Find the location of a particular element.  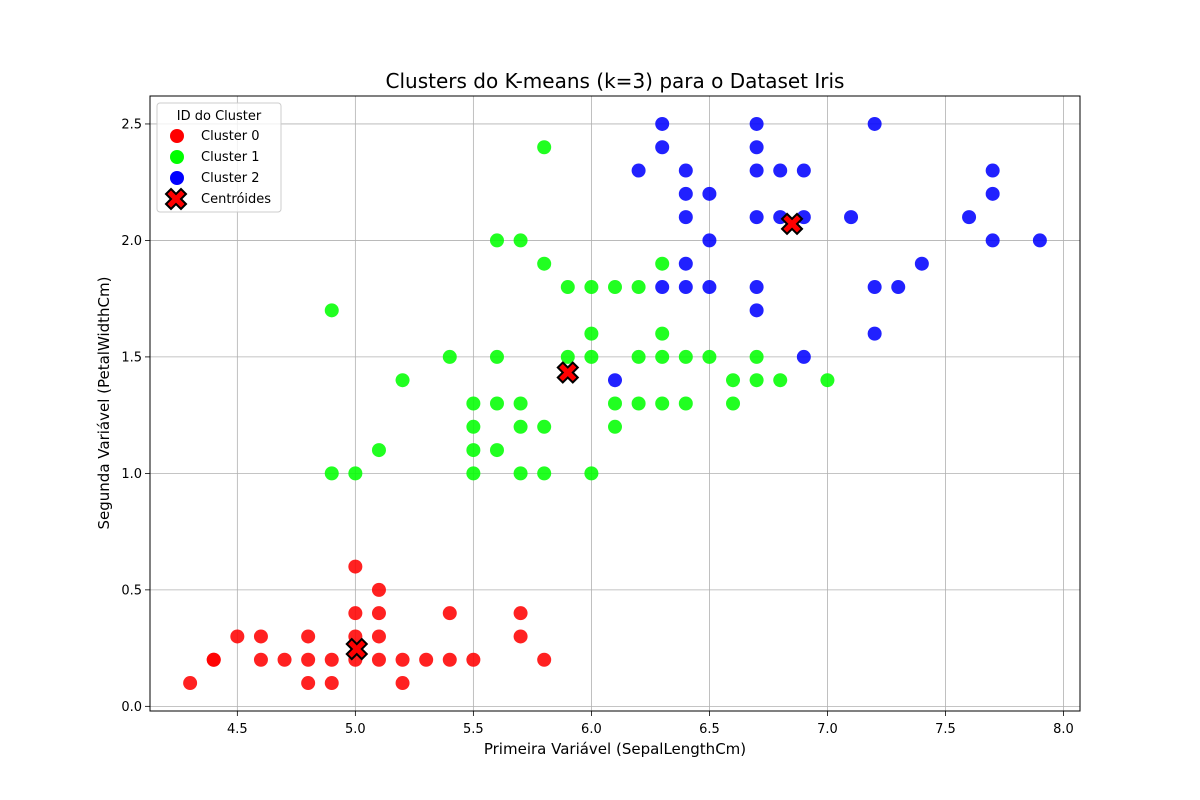

y-tick-label: 1.5 is located at coordinates (131, 357).